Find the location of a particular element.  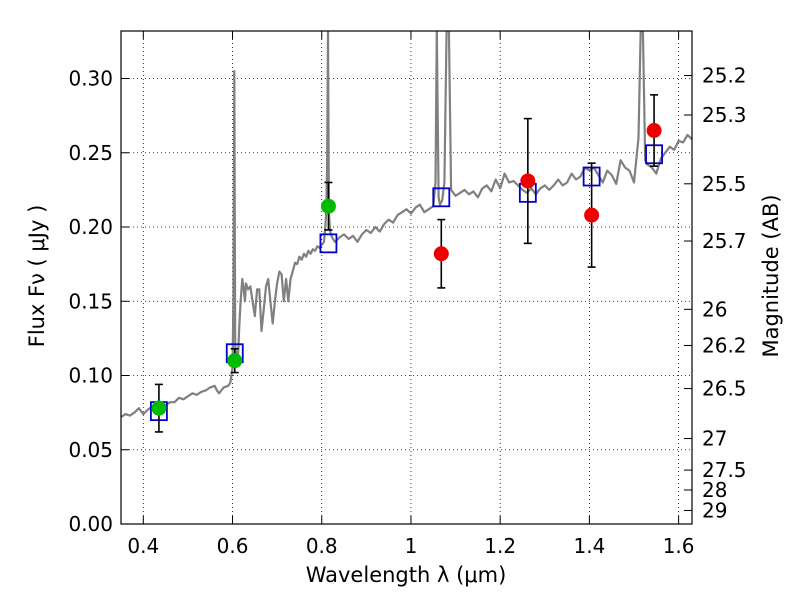

x-tick-label: 0.8 is located at coordinates (322, 546).